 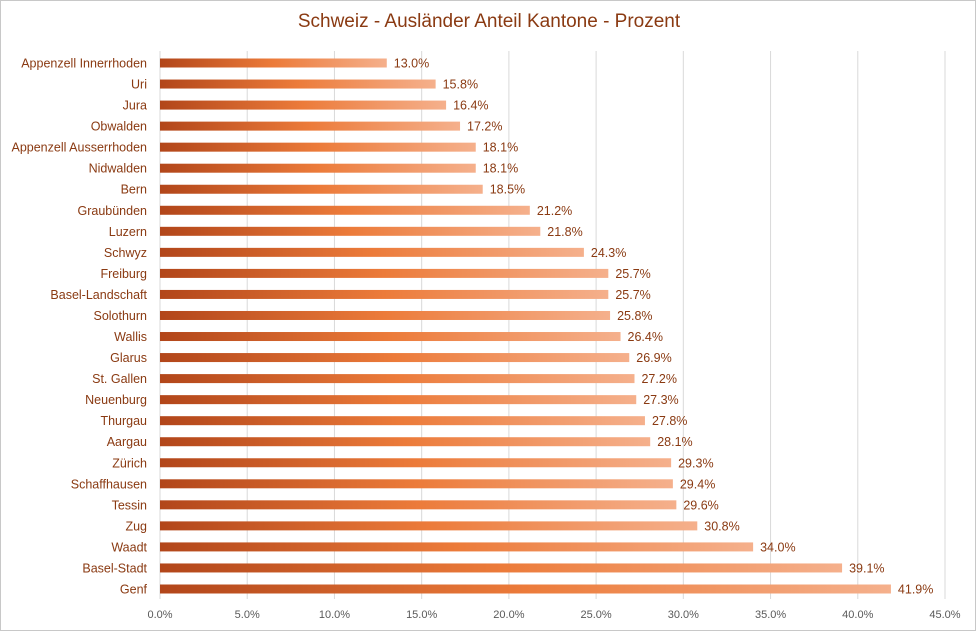 I want to click on data-label: 24.3%, so click(x=608, y=253).